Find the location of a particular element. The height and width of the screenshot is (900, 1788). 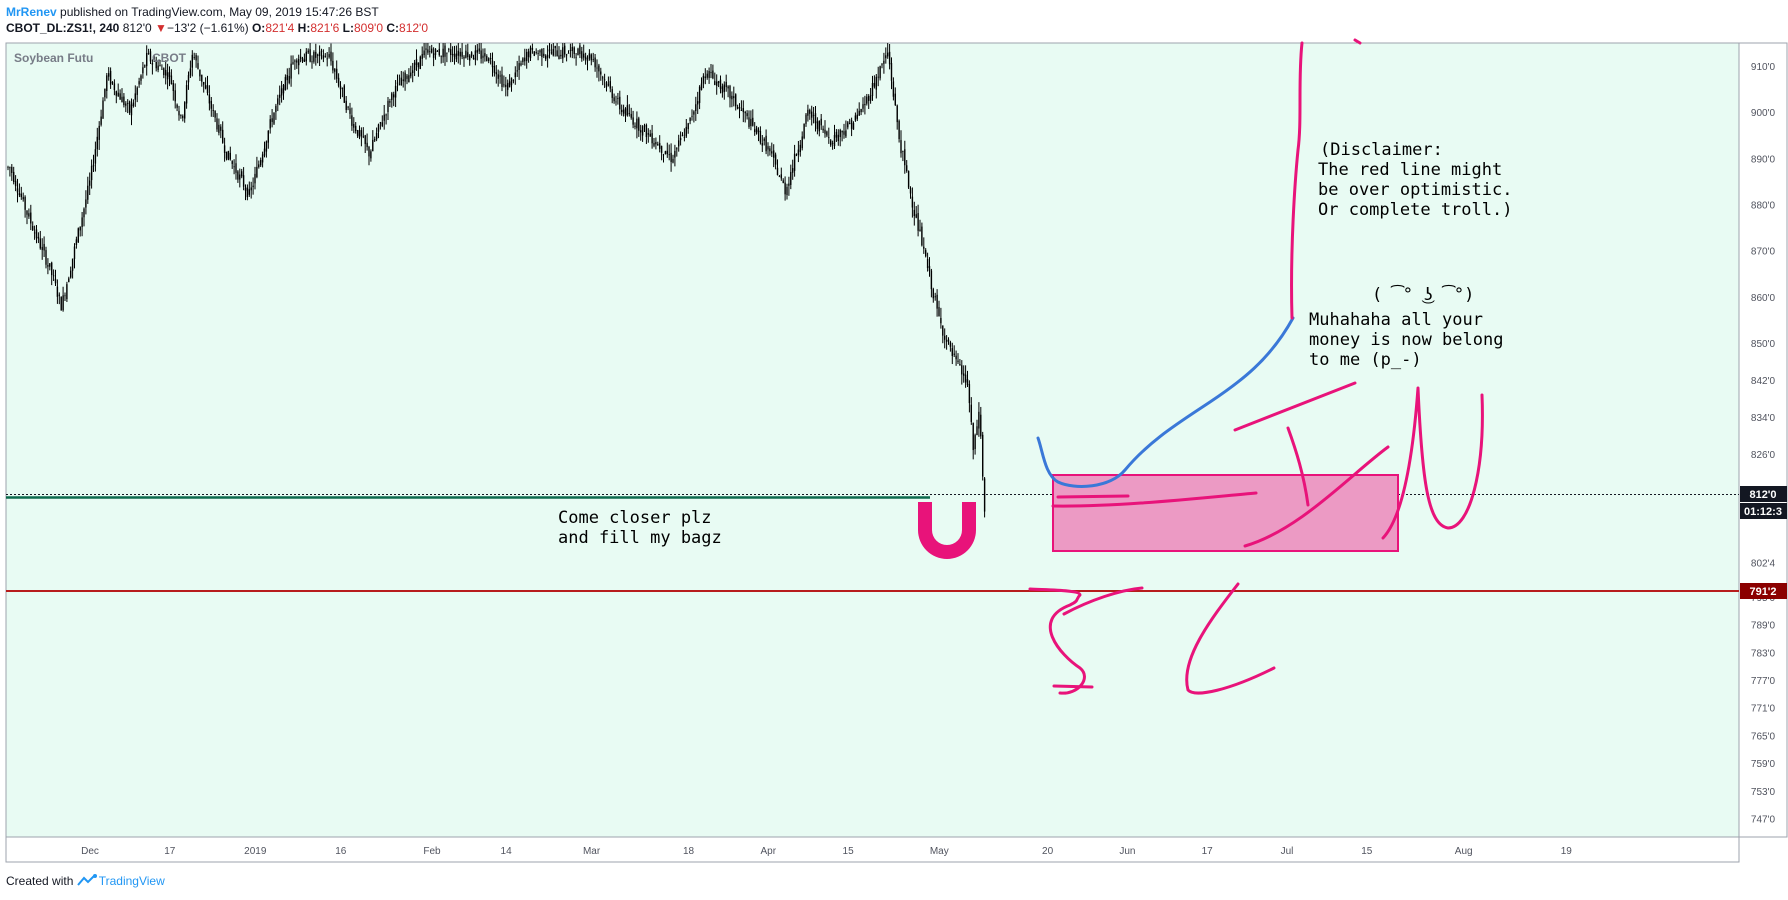

author-link: MrRenev is located at coordinates (31, 12).